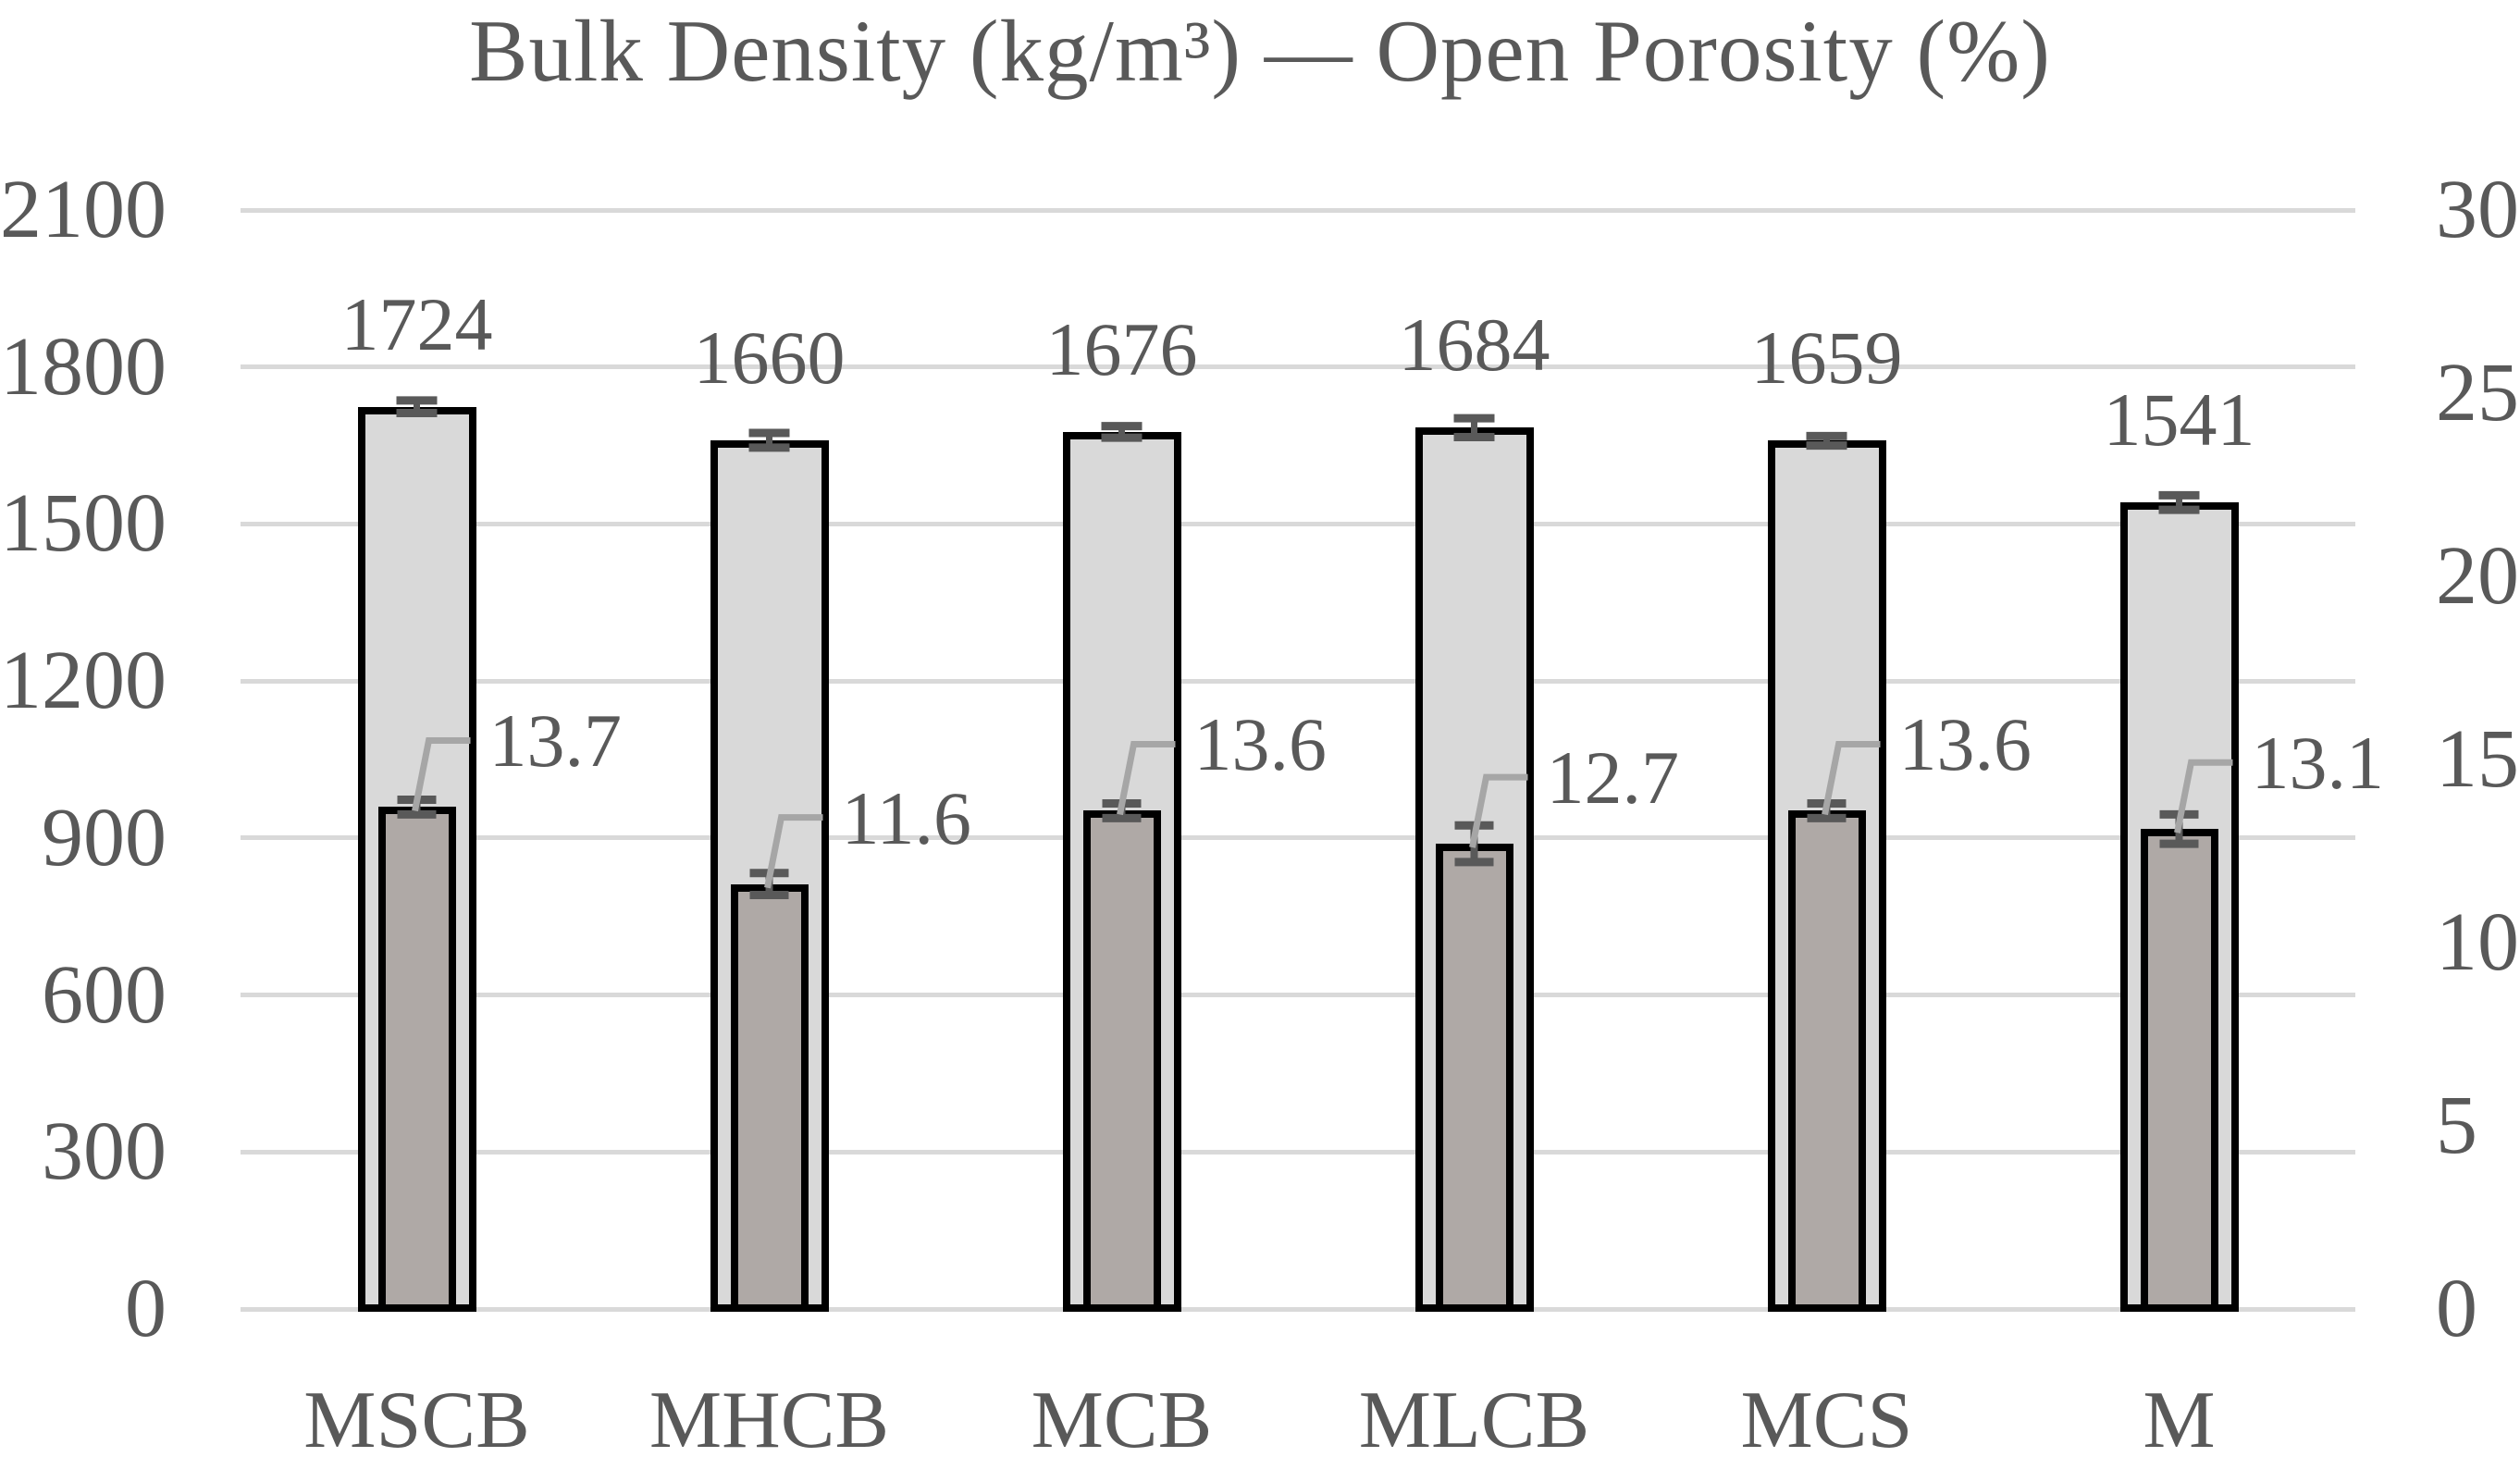  I want to click on porosity-value-label: 12.7, so click(1613, 778).